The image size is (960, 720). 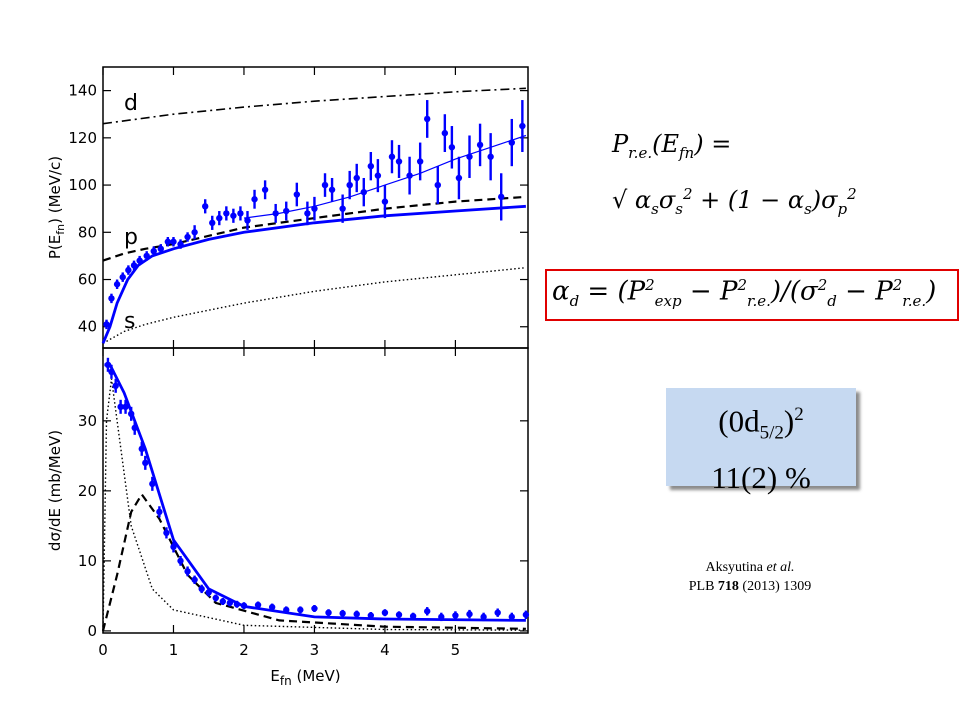 I want to click on y-tick-label: 20, so click(x=87, y=491).